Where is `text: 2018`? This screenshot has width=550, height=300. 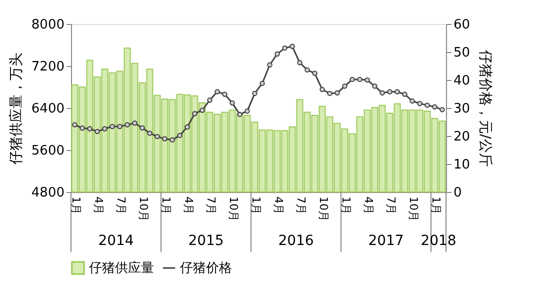 text: 2018 is located at coordinates (438, 241).